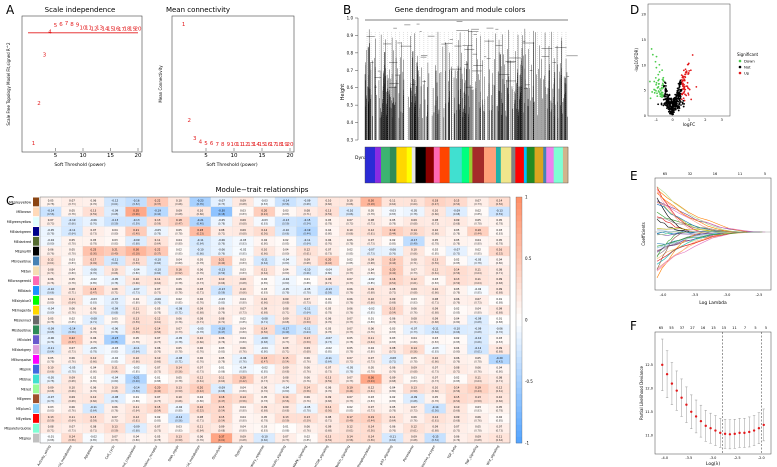 The width and height of the screenshot is (777, 467). What do you see at coordinates (72, 25) in the screenshot?
I see `scale-independence-point-label: 8` at bounding box center [72, 25].